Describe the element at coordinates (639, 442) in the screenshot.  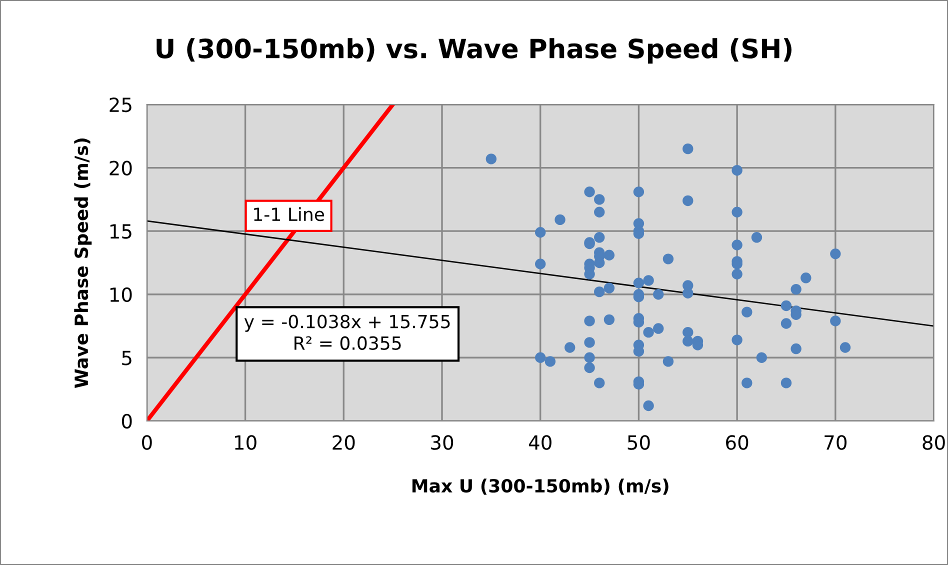
I see `x-tick-label: 50` at that location.